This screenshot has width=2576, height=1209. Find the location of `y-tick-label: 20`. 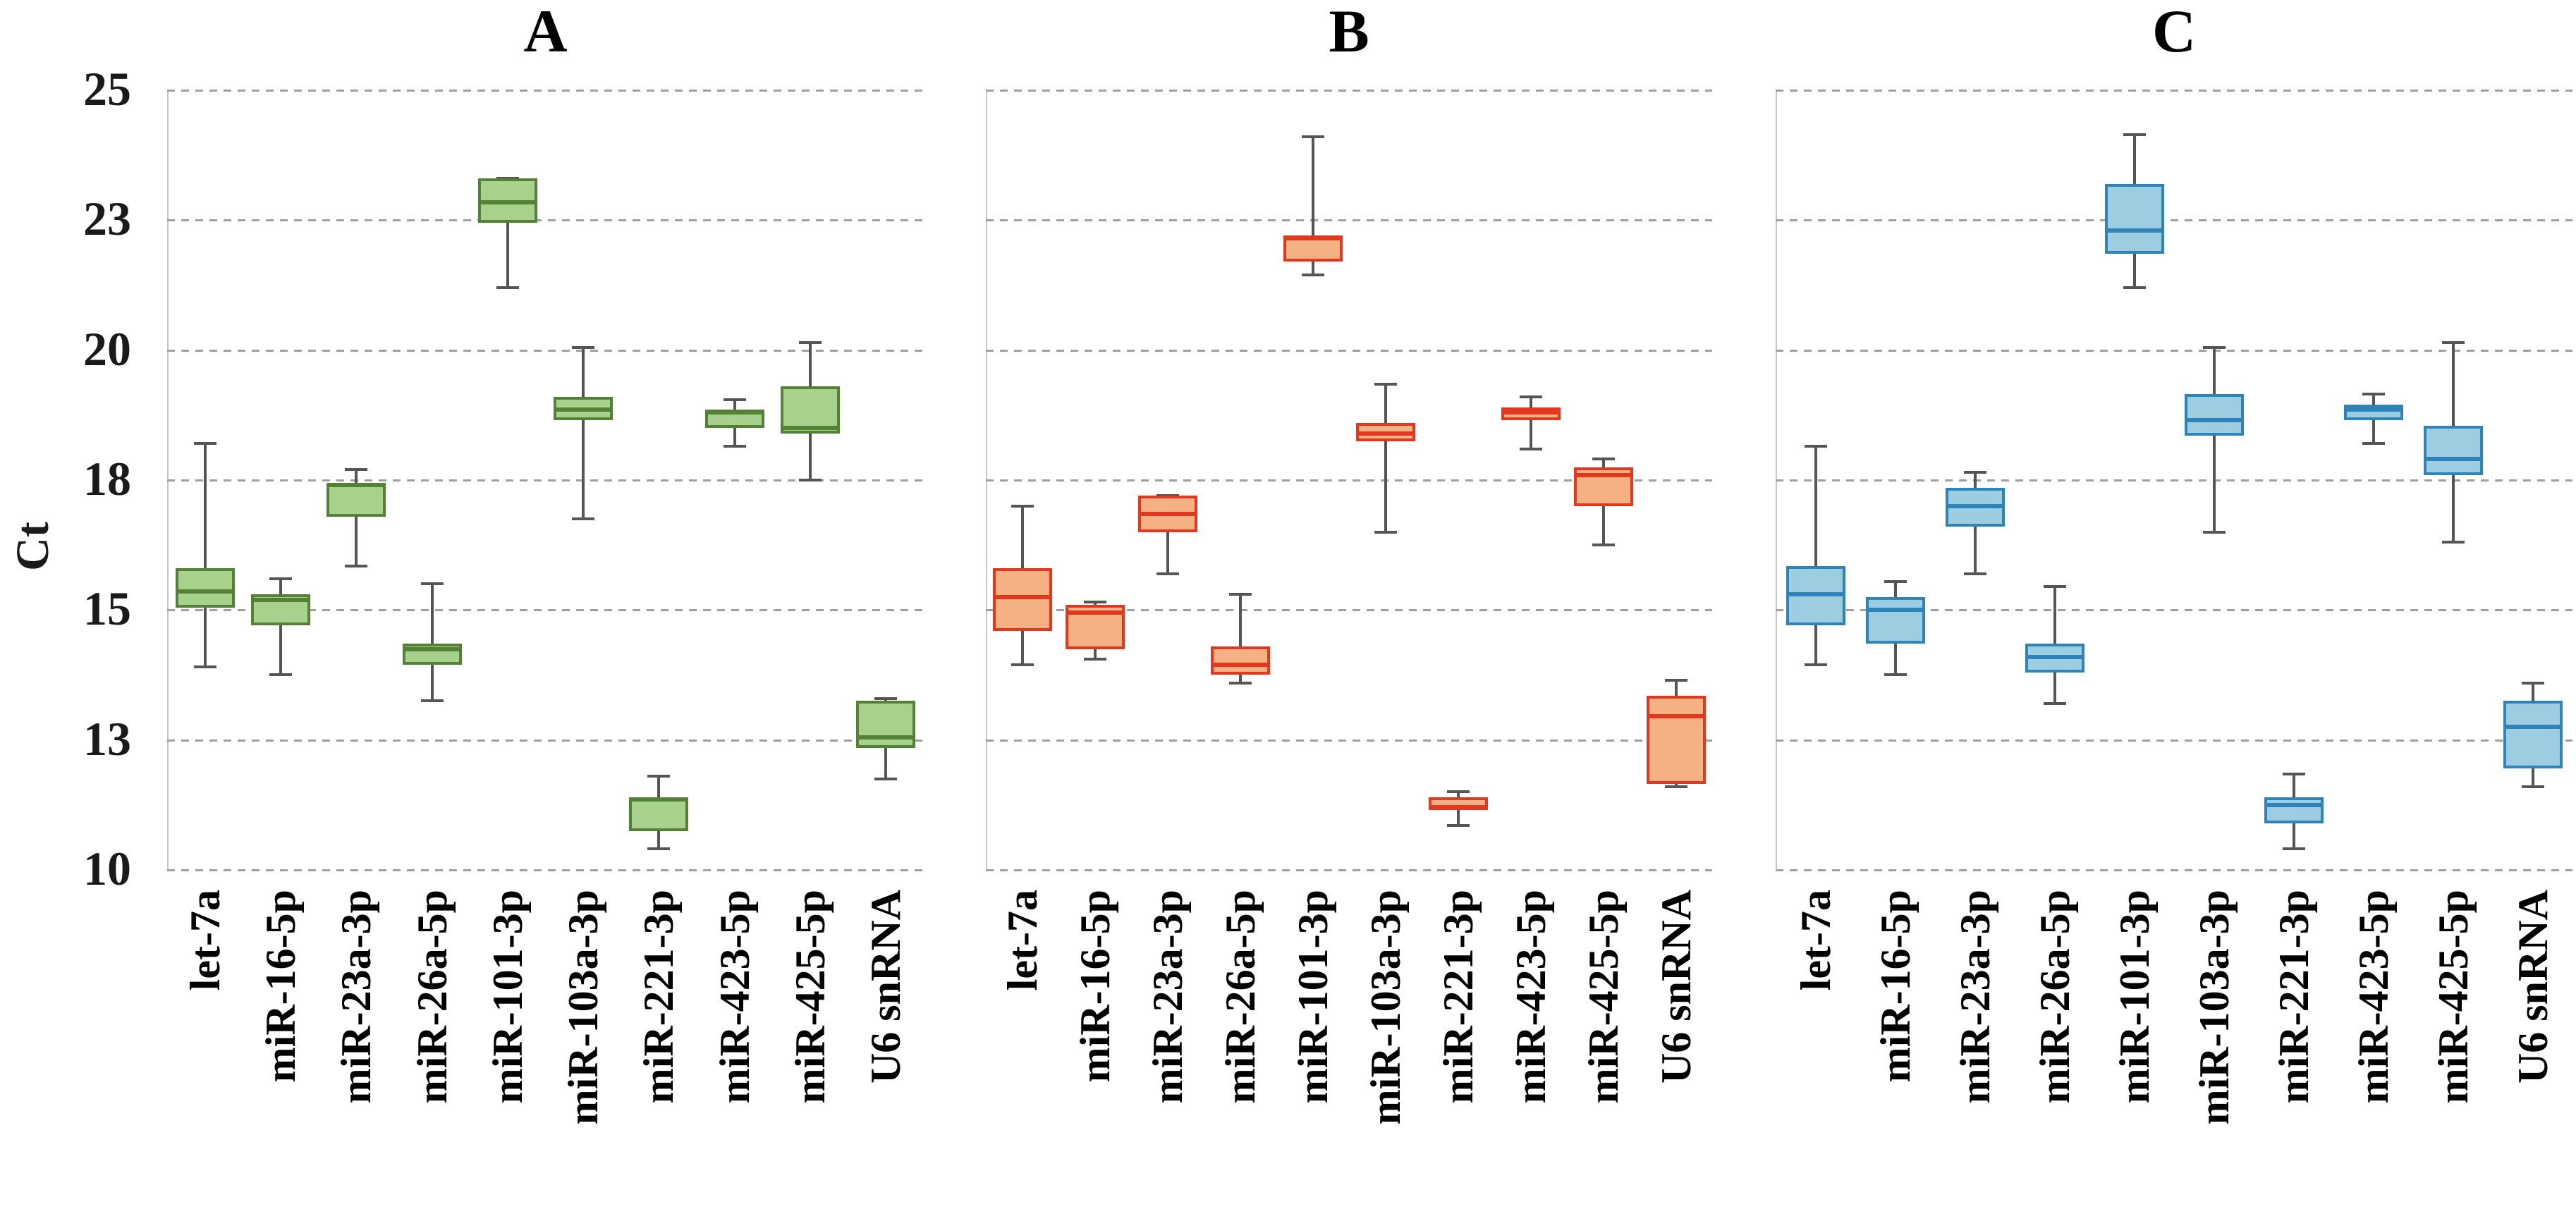

y-tick-label: 20 is located at coordinates (107, 348).